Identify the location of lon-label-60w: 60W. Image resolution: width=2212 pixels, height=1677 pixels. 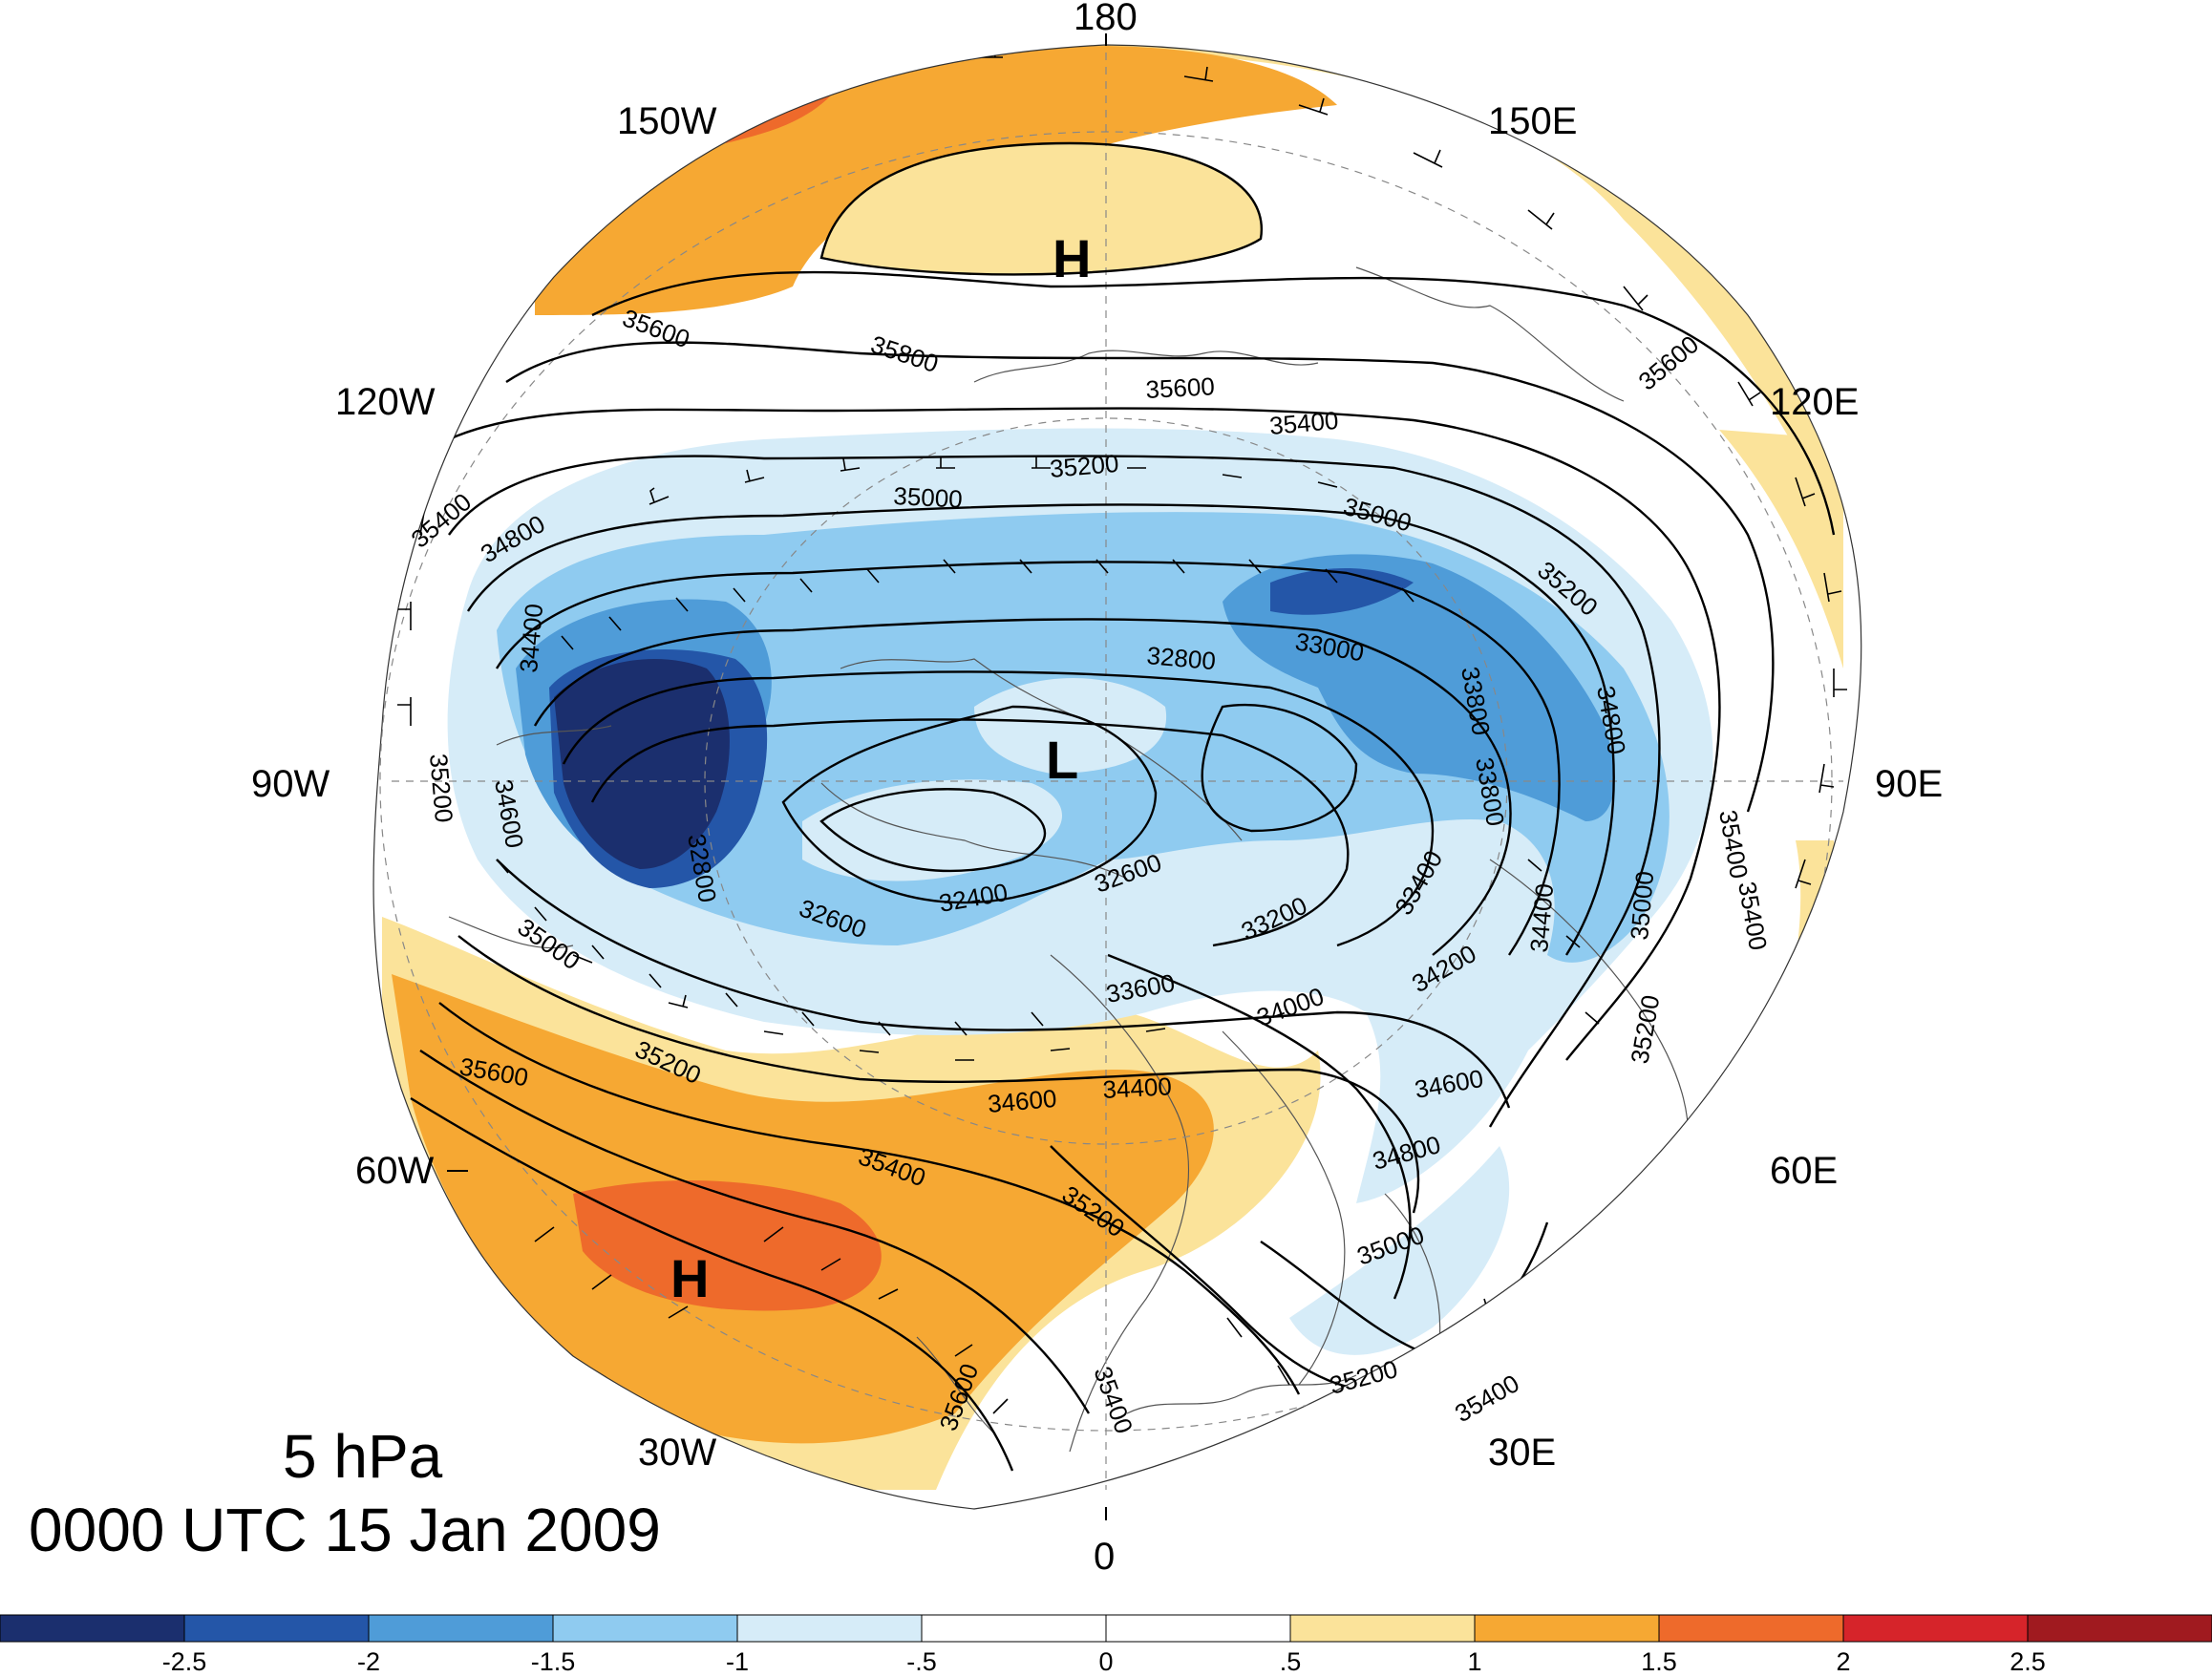
(395, 1171).